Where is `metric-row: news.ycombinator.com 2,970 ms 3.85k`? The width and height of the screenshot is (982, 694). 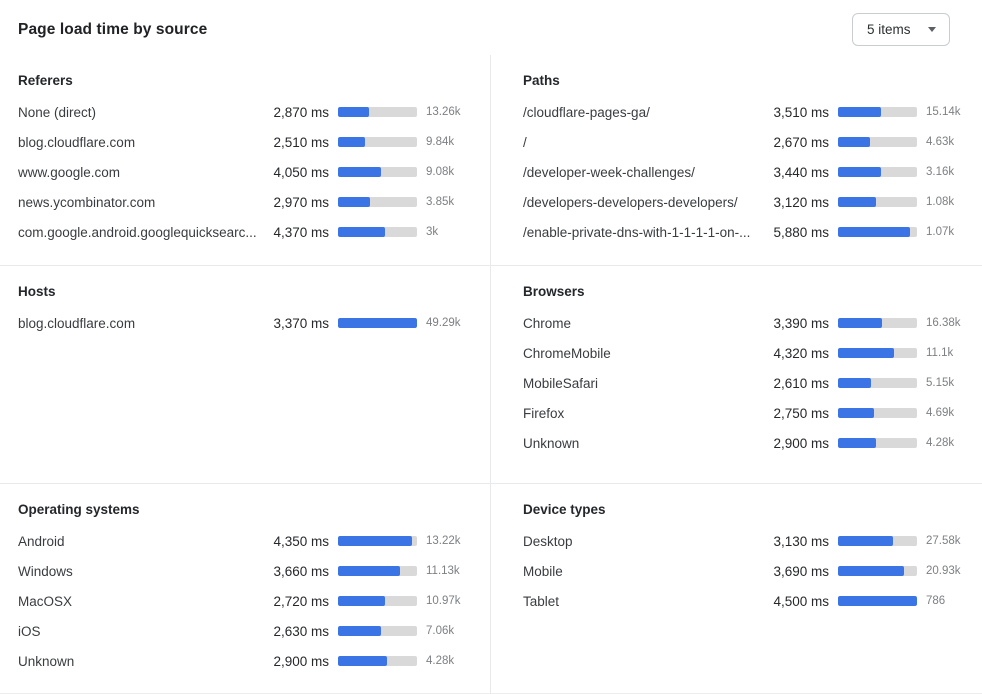 metric-row: news.ycombinator.com 2,970 ms 3.85k is located at coordinates (246, 202).